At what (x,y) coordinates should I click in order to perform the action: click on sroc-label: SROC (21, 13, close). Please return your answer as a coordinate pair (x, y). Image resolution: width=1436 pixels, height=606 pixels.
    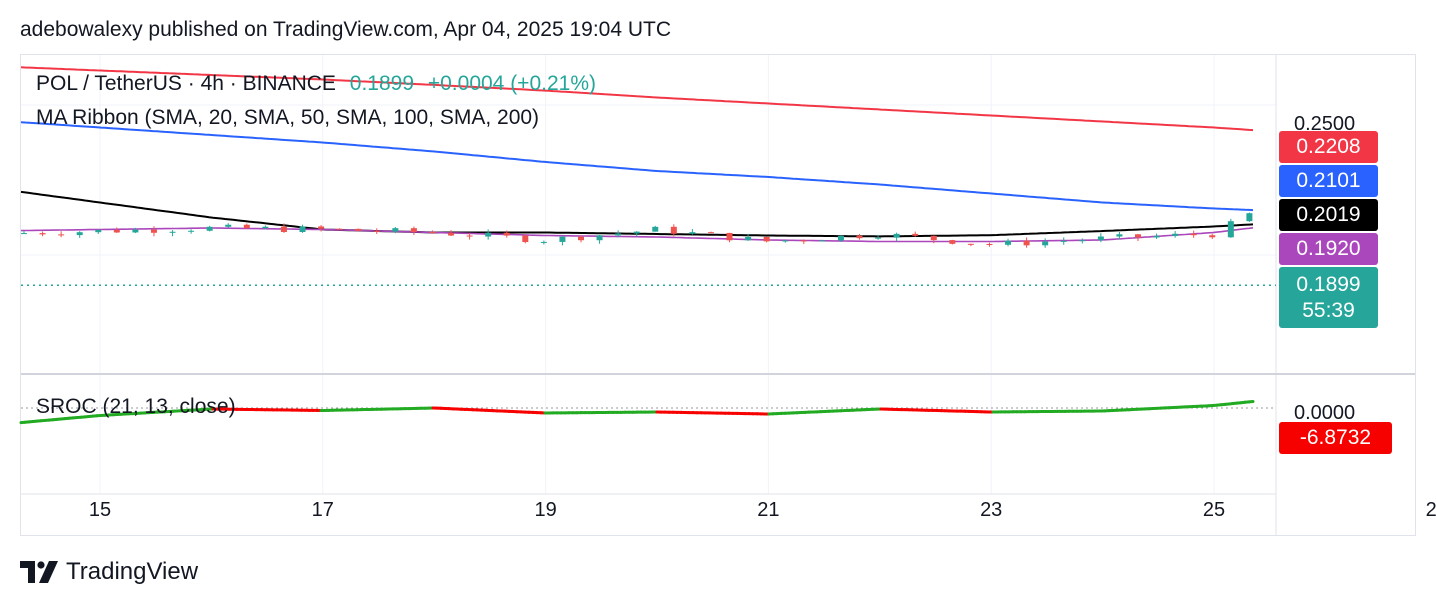
    Looking at the image, I should click on (136, 406).